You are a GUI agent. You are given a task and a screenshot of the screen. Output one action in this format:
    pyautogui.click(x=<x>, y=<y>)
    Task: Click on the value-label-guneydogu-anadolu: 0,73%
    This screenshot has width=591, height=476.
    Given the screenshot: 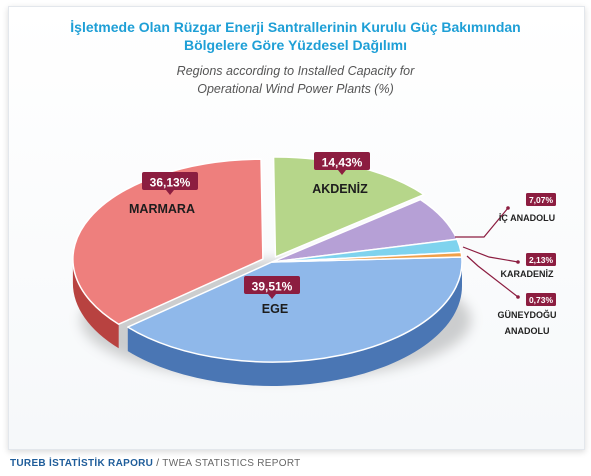 What is the action you would take?
    pyautogui.click(x=541, y=299)
    